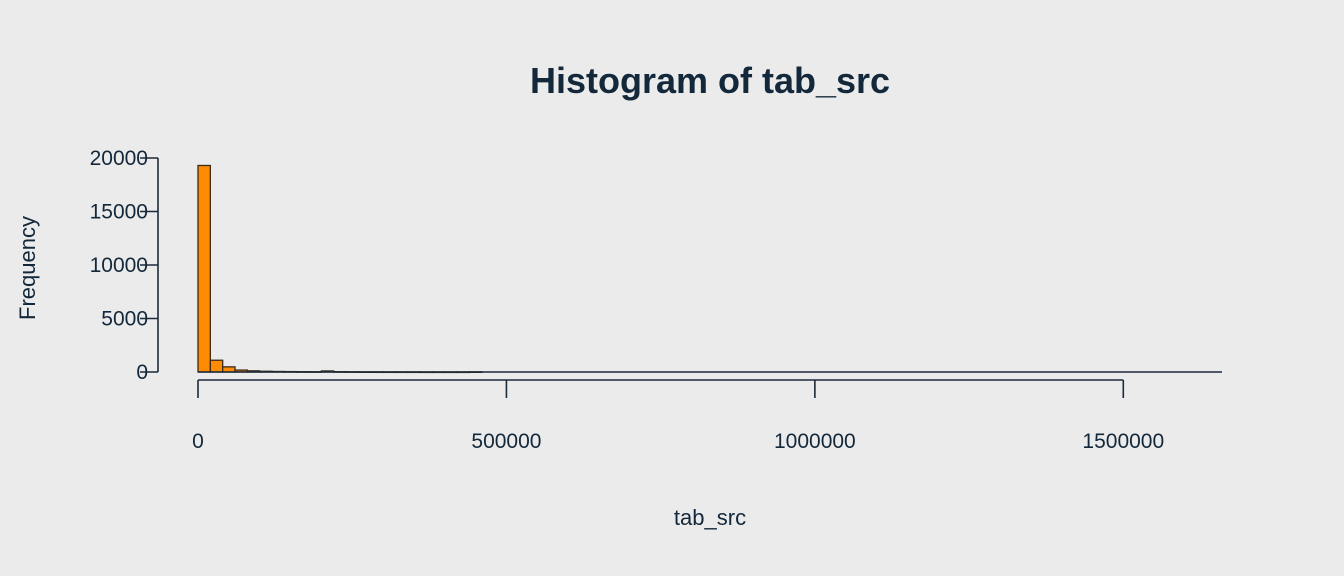  Describe the element at coordinates (506, 441) in the screenshot. I see `x-tick-label: 500000` at that location.